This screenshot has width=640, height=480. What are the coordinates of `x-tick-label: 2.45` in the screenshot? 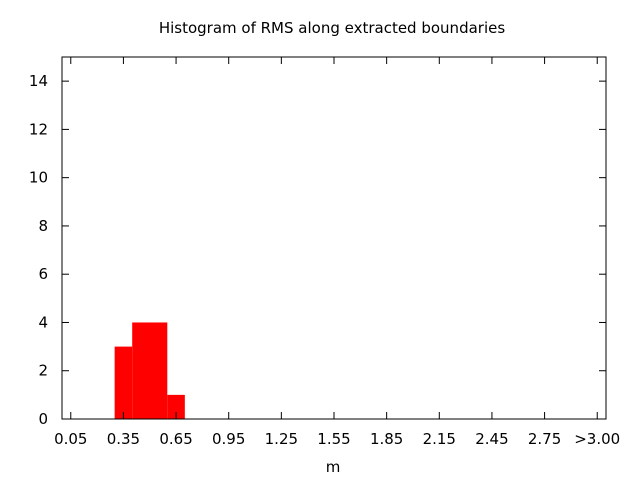 It's located at (491, 439).